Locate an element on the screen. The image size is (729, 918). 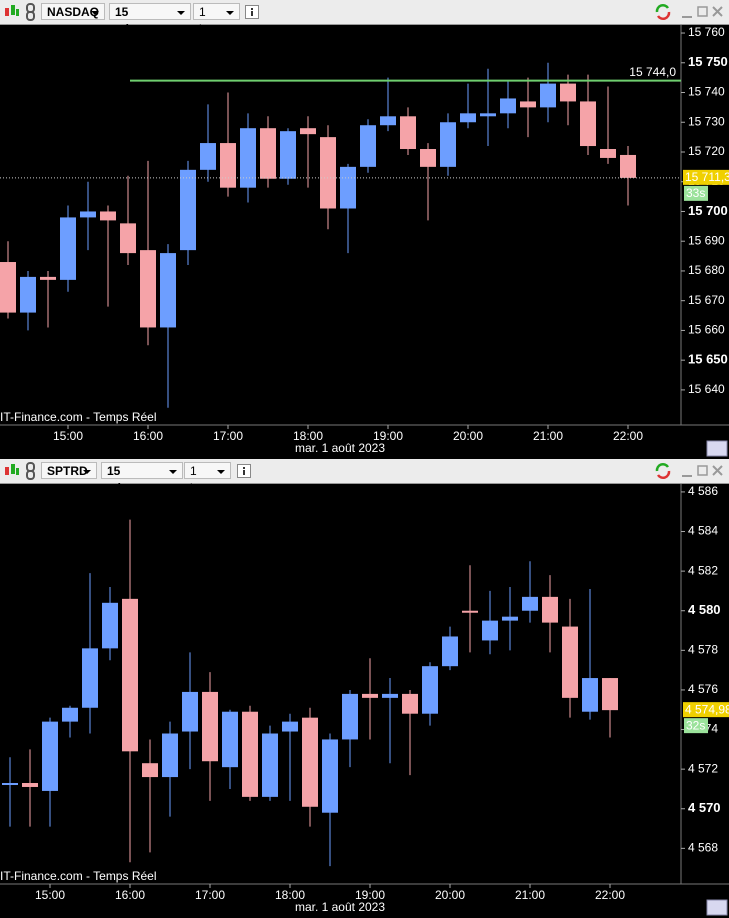
y-tick-label: 4 582 is located at coordinates (703, 570).